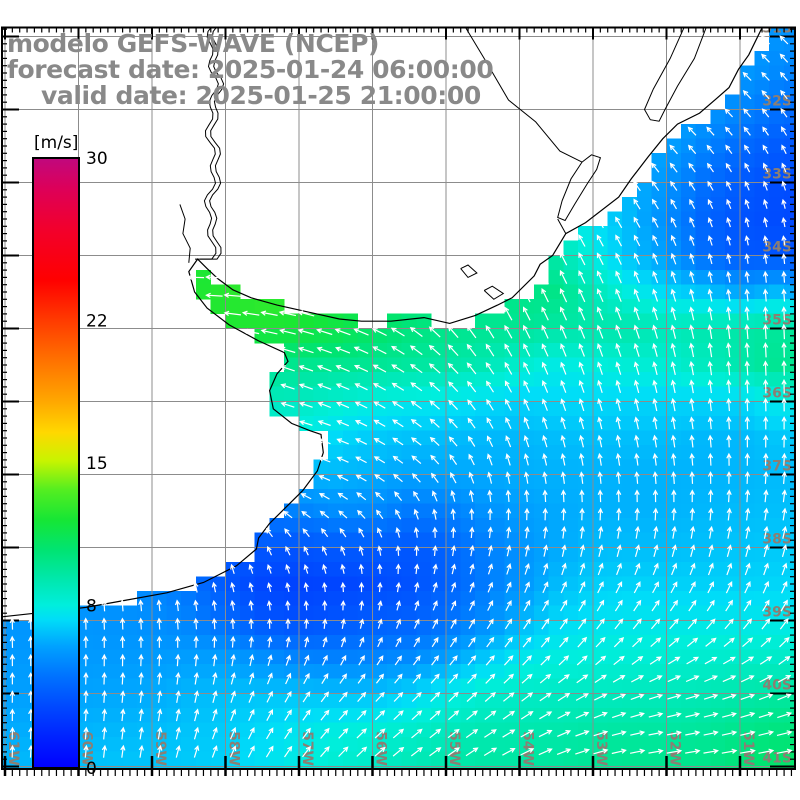 Image resolution: width=800 pixels, height=800 pixels. What do you see at coordinates (777, 613) in the screenshot?
I see `lat-label: 39S` at bounding box center [777, 613].